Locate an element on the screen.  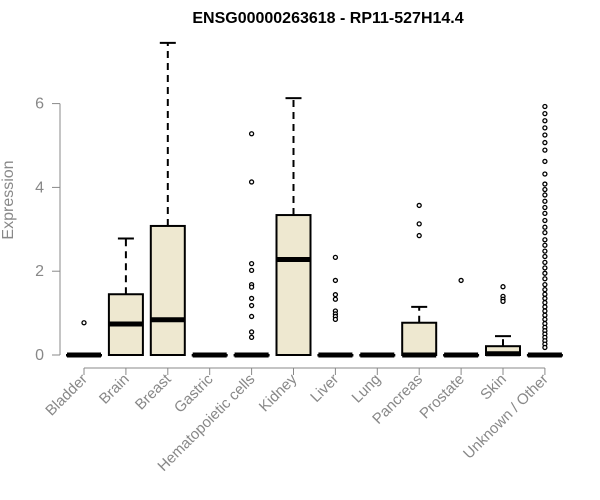
box-group-skin is located at coordinates (503, 320).